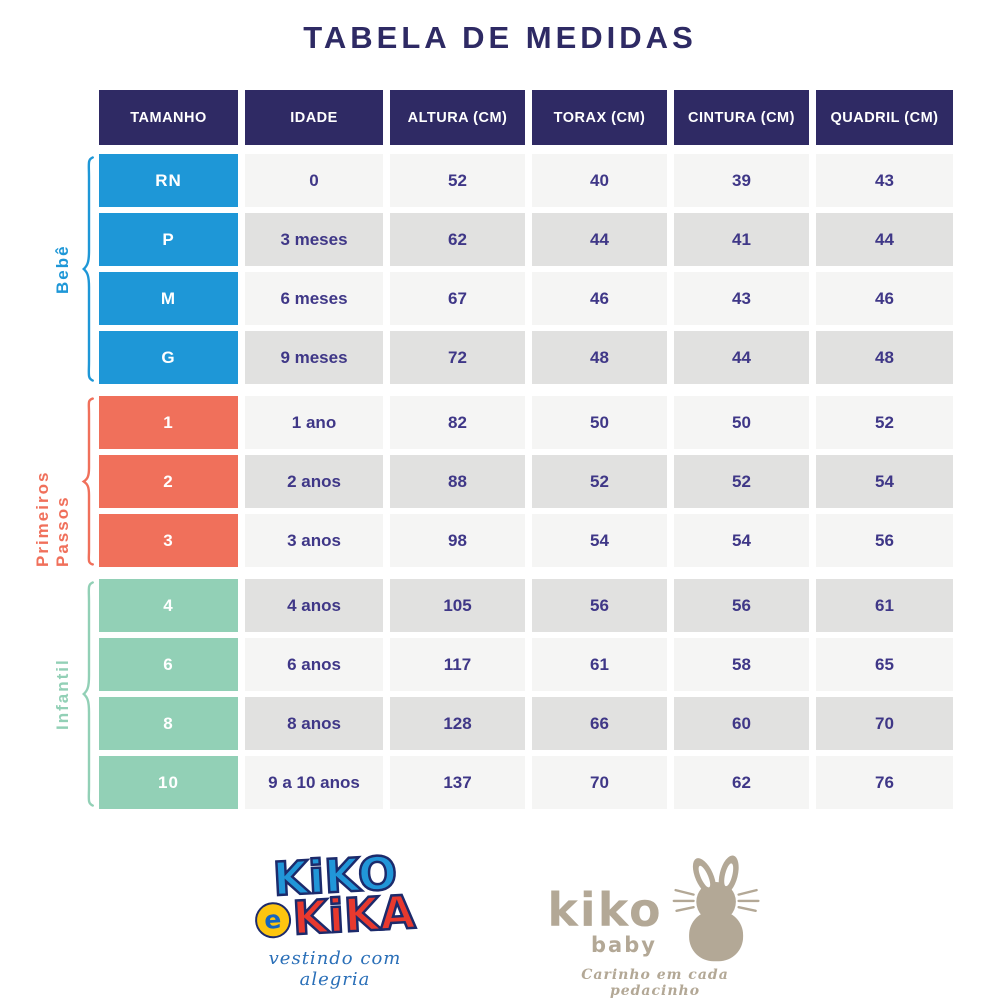  What do you see at coordinates (335, 969) in the screenshot?
I see `kiko-e-kika-tagline: vestindo com alegria` at bounding box center [335, 969].